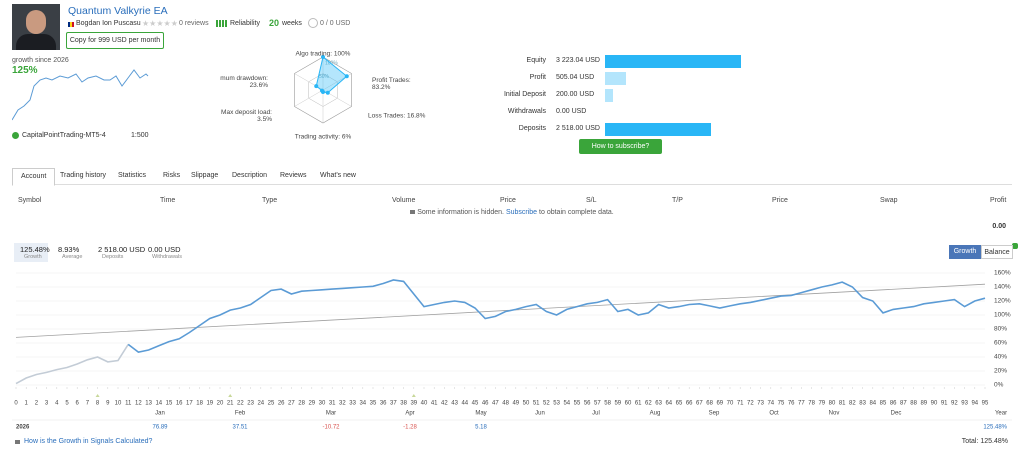  I want to click on stat-label: Withdrawals, so click(167, 257).